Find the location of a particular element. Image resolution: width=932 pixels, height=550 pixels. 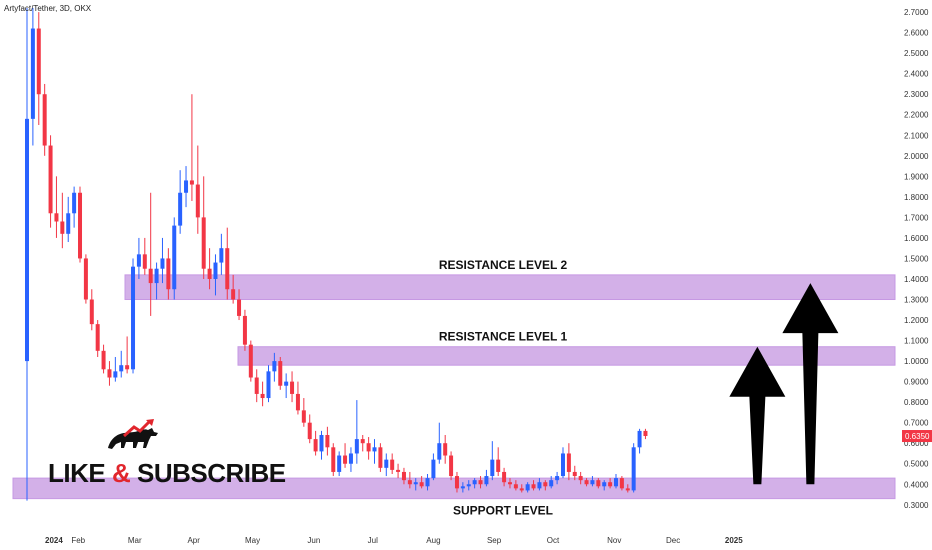

price-tick-label: 0.8000 is located at coordinates (916, 402).